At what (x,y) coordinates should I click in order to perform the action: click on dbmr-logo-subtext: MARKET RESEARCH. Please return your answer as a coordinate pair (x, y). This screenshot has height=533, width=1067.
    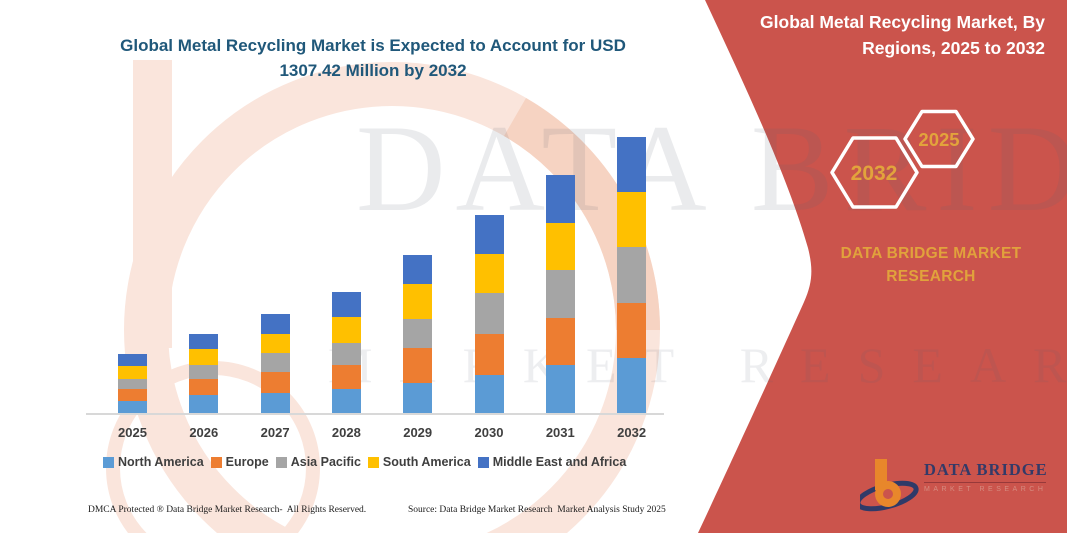
    Looking at the image, I should click on (985, 487).